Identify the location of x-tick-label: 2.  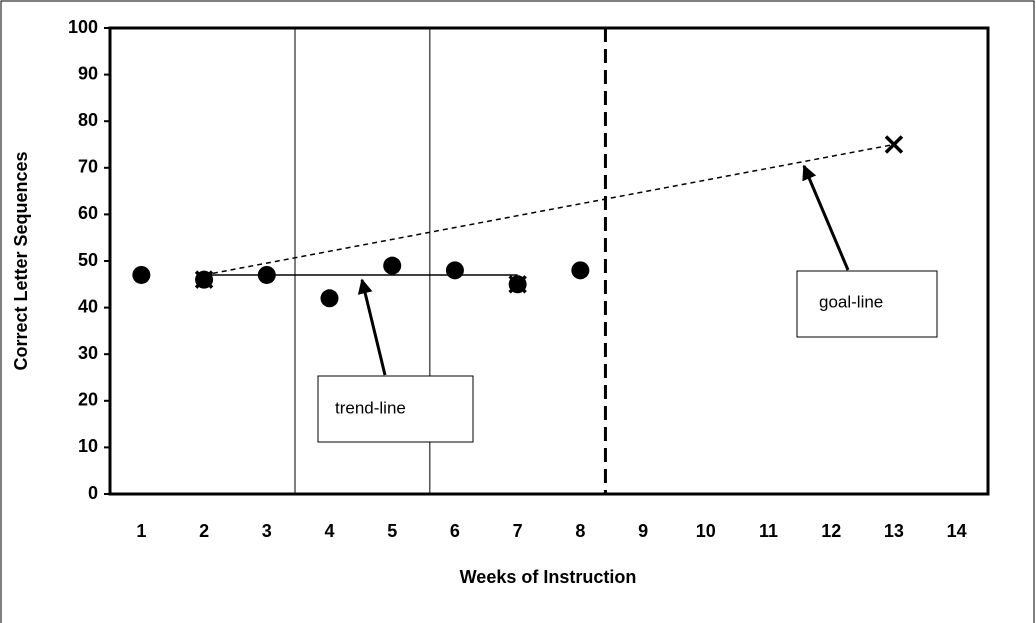
(204, 531).